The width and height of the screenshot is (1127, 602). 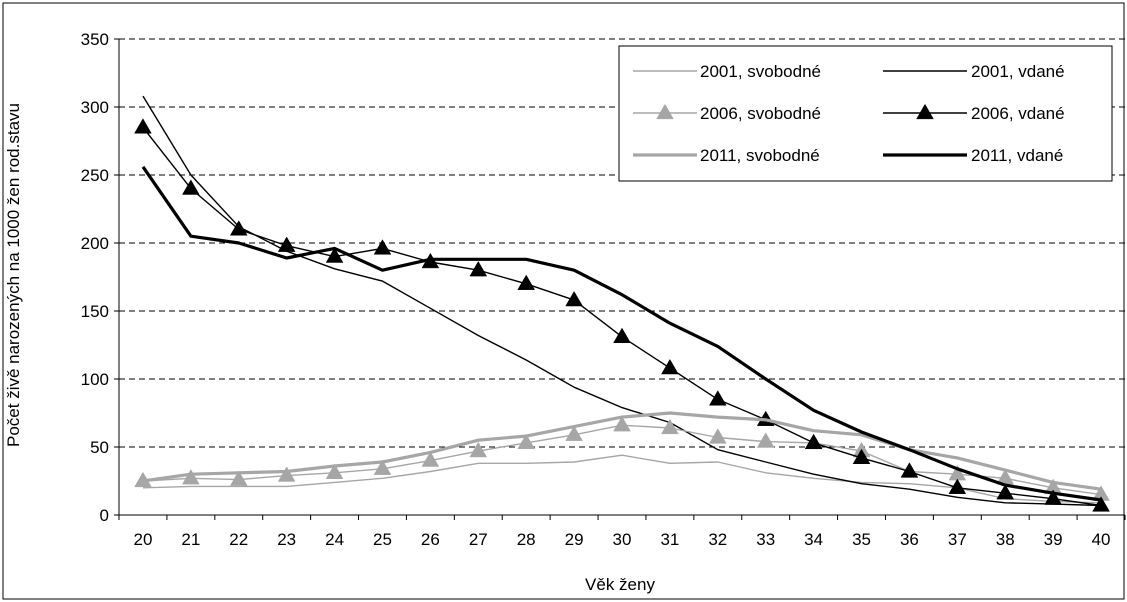 I want to click on y-tick-label-200: 200, so click(x=95, y=243).